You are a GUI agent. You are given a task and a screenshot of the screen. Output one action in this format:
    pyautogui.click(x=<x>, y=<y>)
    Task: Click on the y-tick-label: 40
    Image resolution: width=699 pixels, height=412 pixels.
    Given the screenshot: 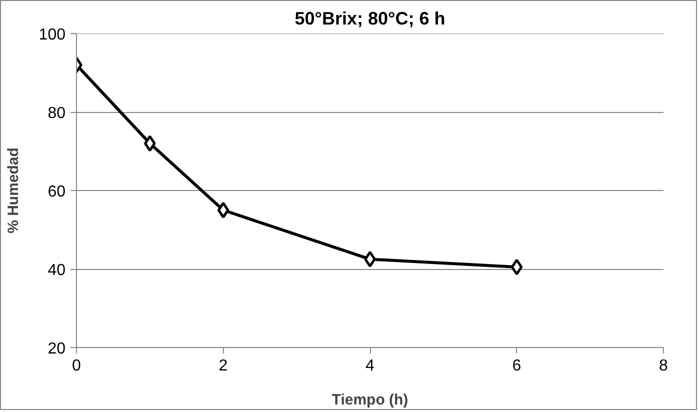 What is the action you would take?
    pyautogui.click(x=57, y=270)
    